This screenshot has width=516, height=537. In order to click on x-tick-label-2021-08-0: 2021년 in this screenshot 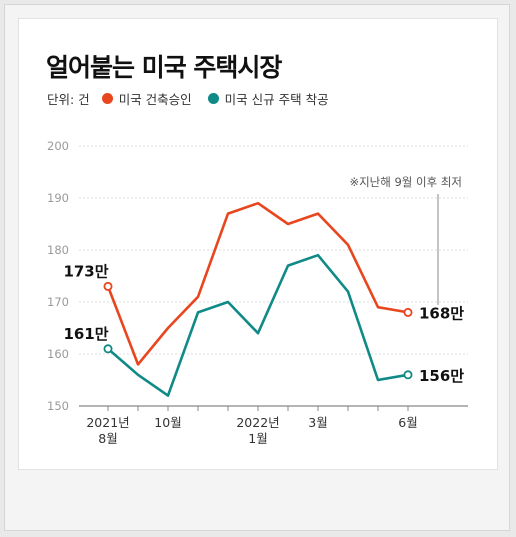, I will do `click(107, 422)`.